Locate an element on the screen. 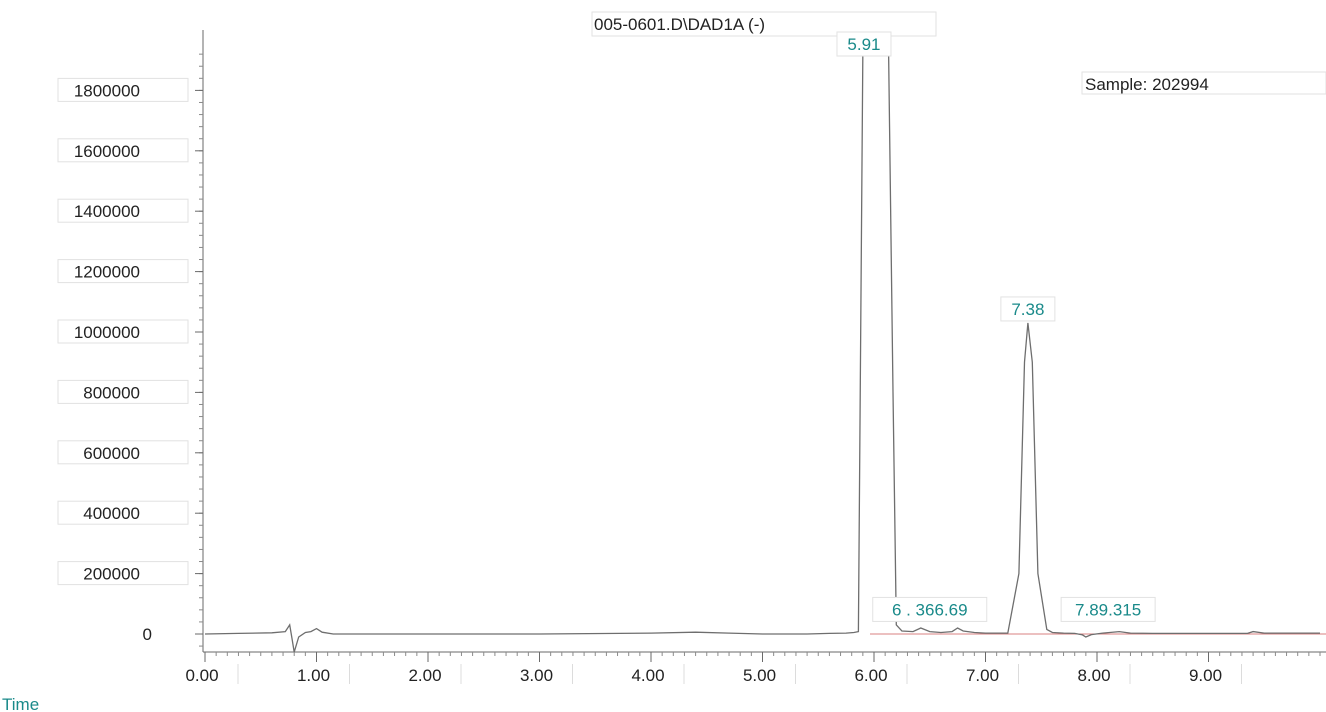 The image size is (1326, 712). peak-label: 7.38 is located at coordinates (1027, 309).